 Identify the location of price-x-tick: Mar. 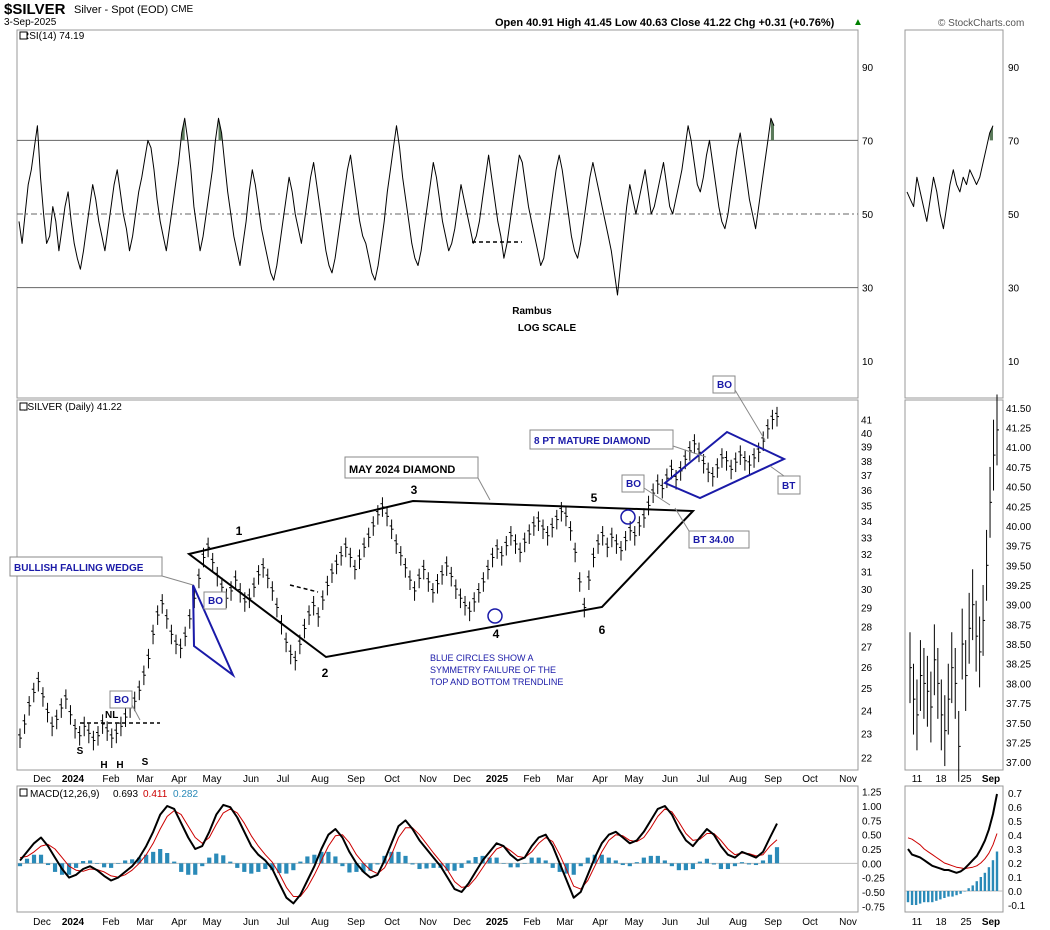
(565, 779).